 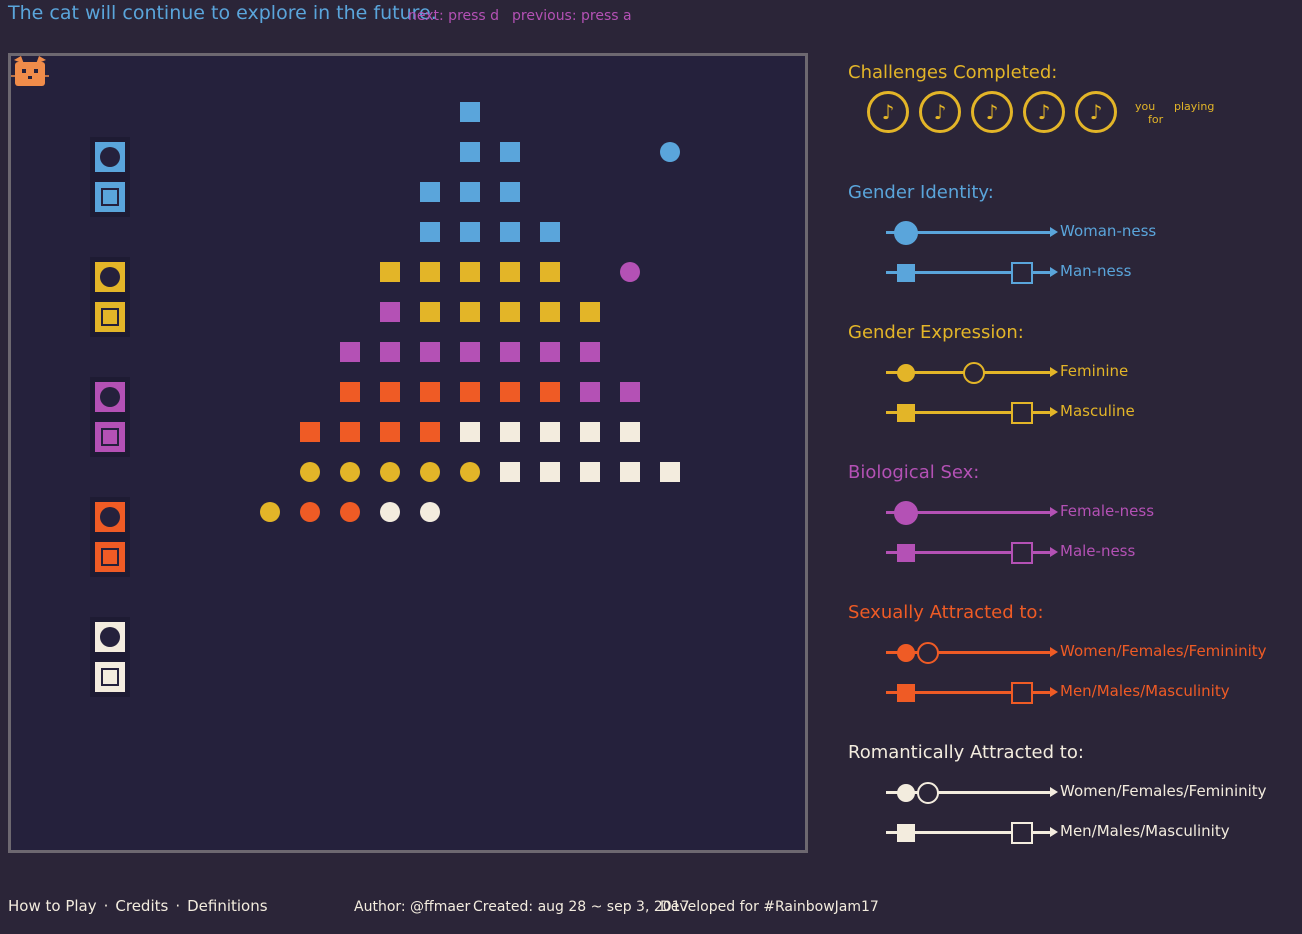 I want to click on slider: Man-ness, so click(x=1076, y=272).